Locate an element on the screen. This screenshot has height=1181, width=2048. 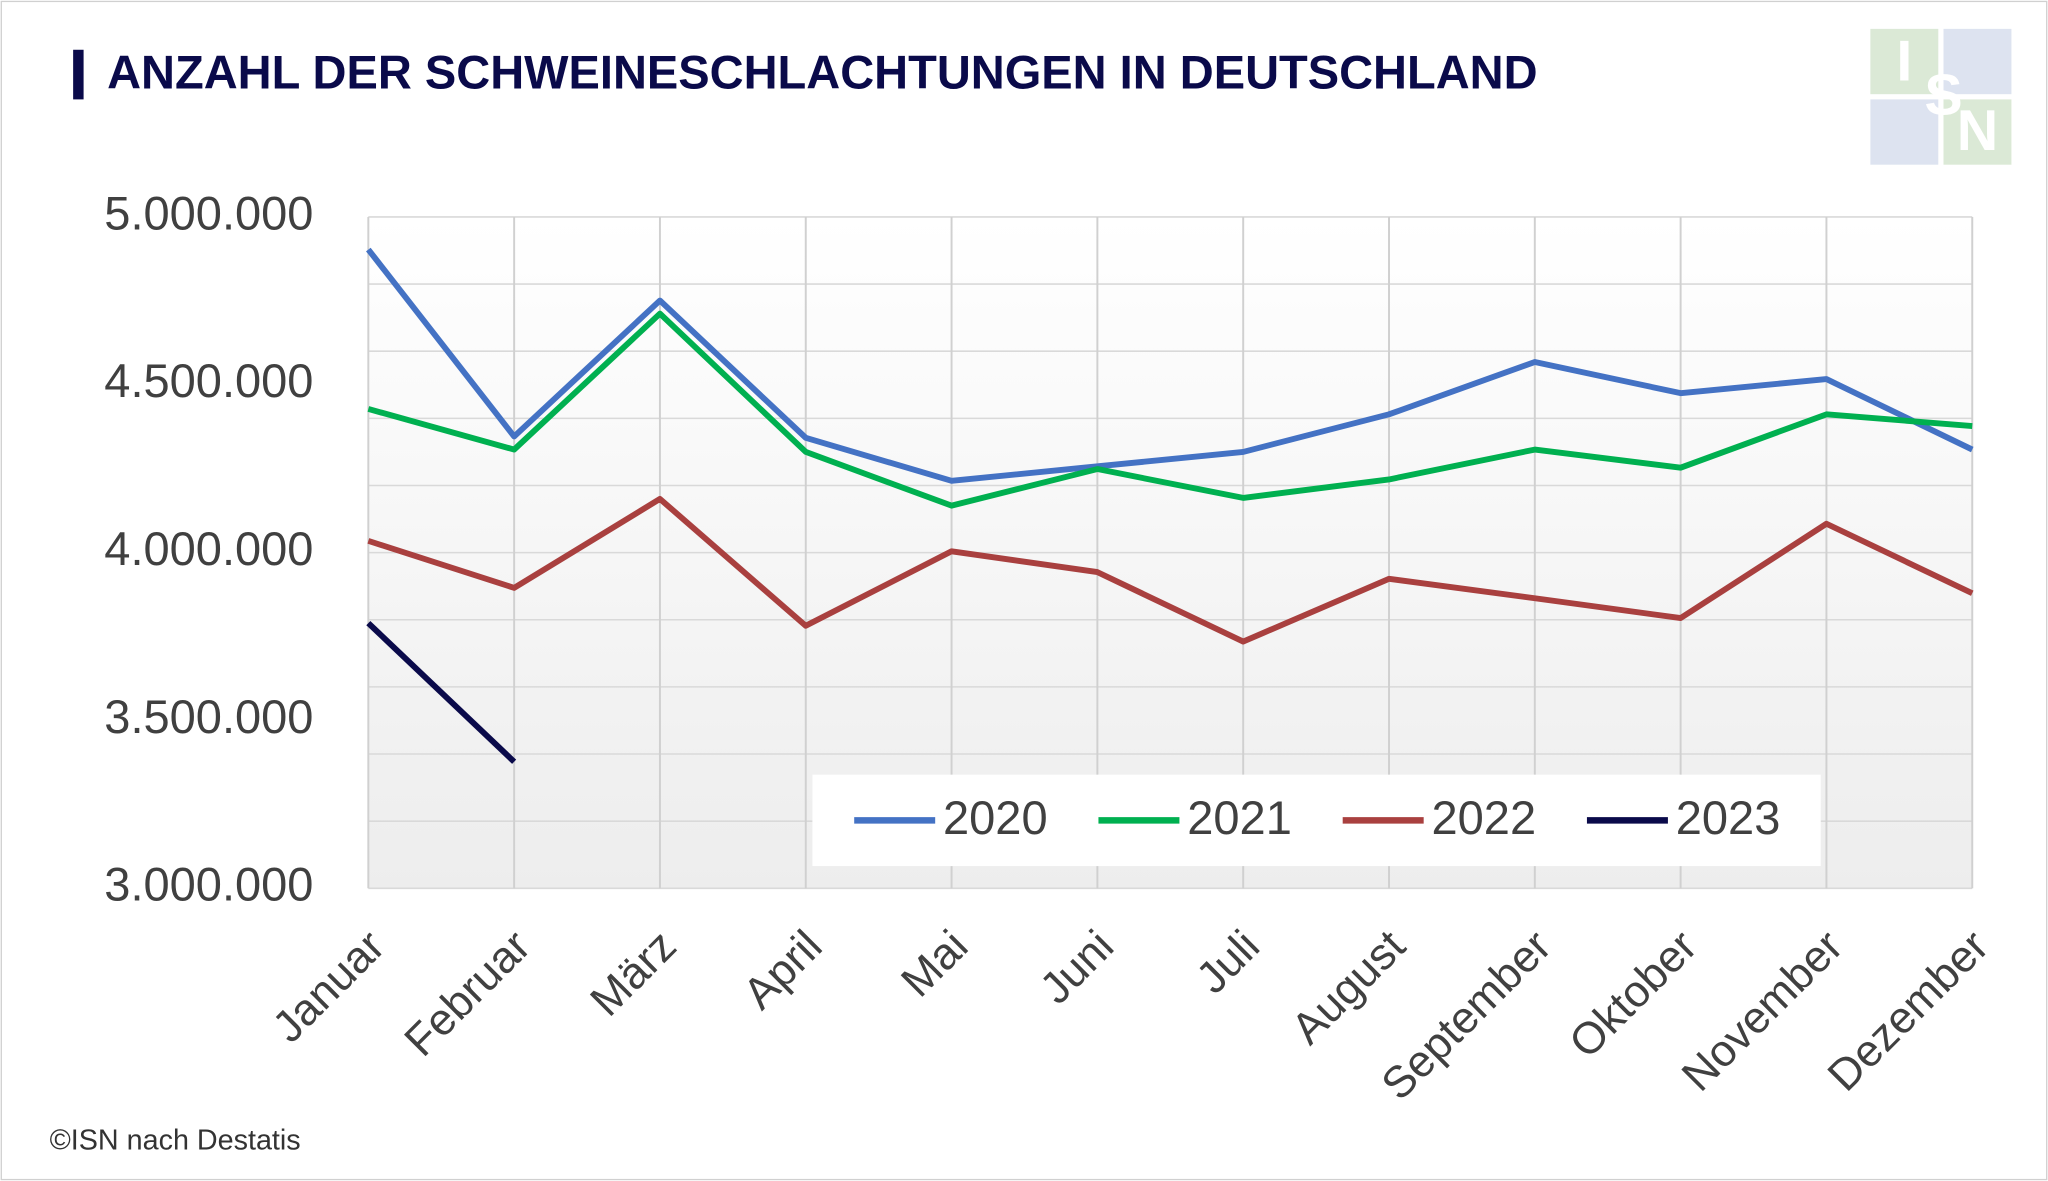
title-bar is located at coordinates (78, 74).